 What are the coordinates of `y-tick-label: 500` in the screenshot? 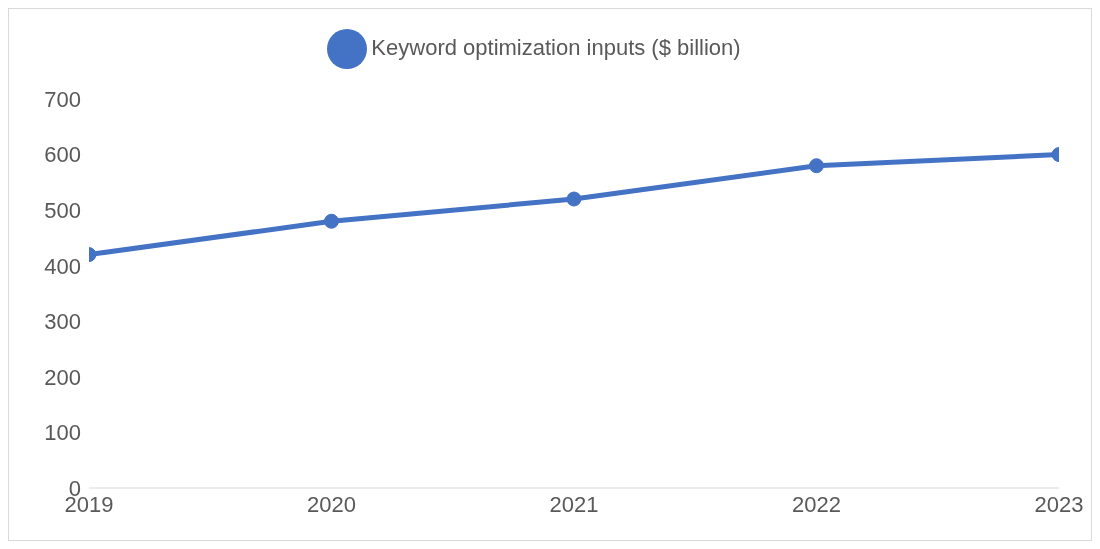 It's located at (62, 210).